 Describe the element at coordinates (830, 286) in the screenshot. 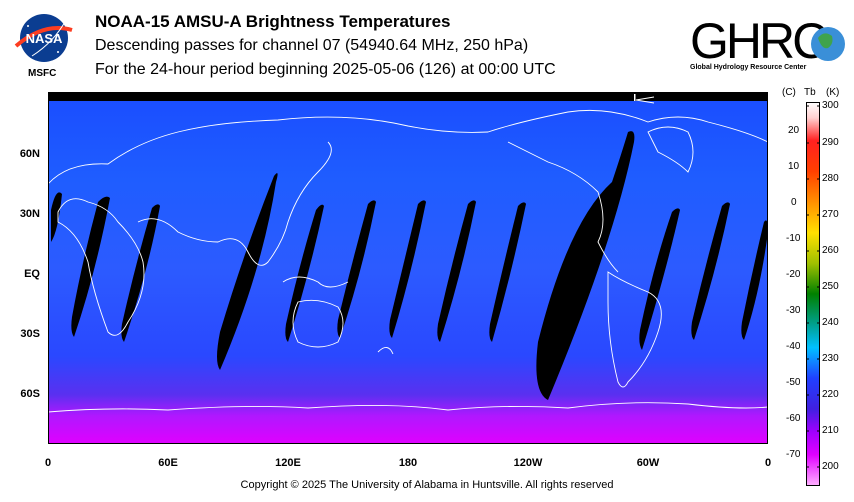

I see `colorbar-k-label: 250` at that location.